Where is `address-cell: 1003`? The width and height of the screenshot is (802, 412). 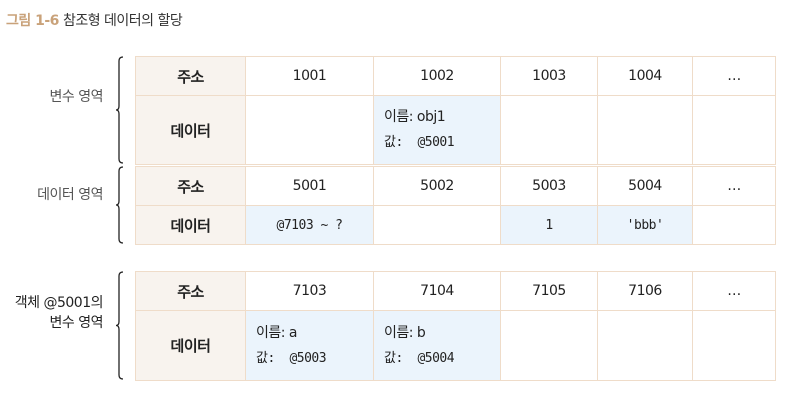
address-cell: 1003 is located at coordinates (549, 76).